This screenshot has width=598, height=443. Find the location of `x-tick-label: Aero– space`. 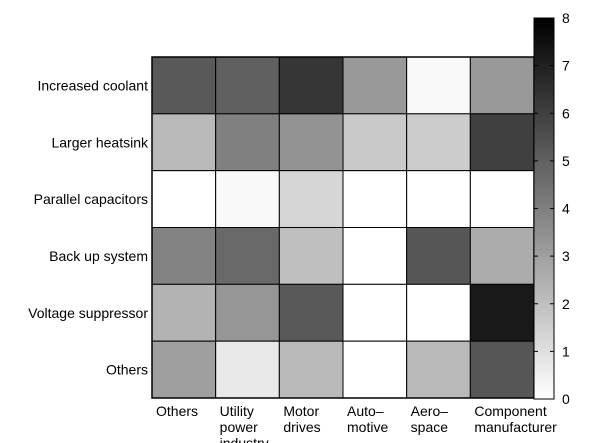

x-tick-label: Aero– space is located at coordinates (430, 419).